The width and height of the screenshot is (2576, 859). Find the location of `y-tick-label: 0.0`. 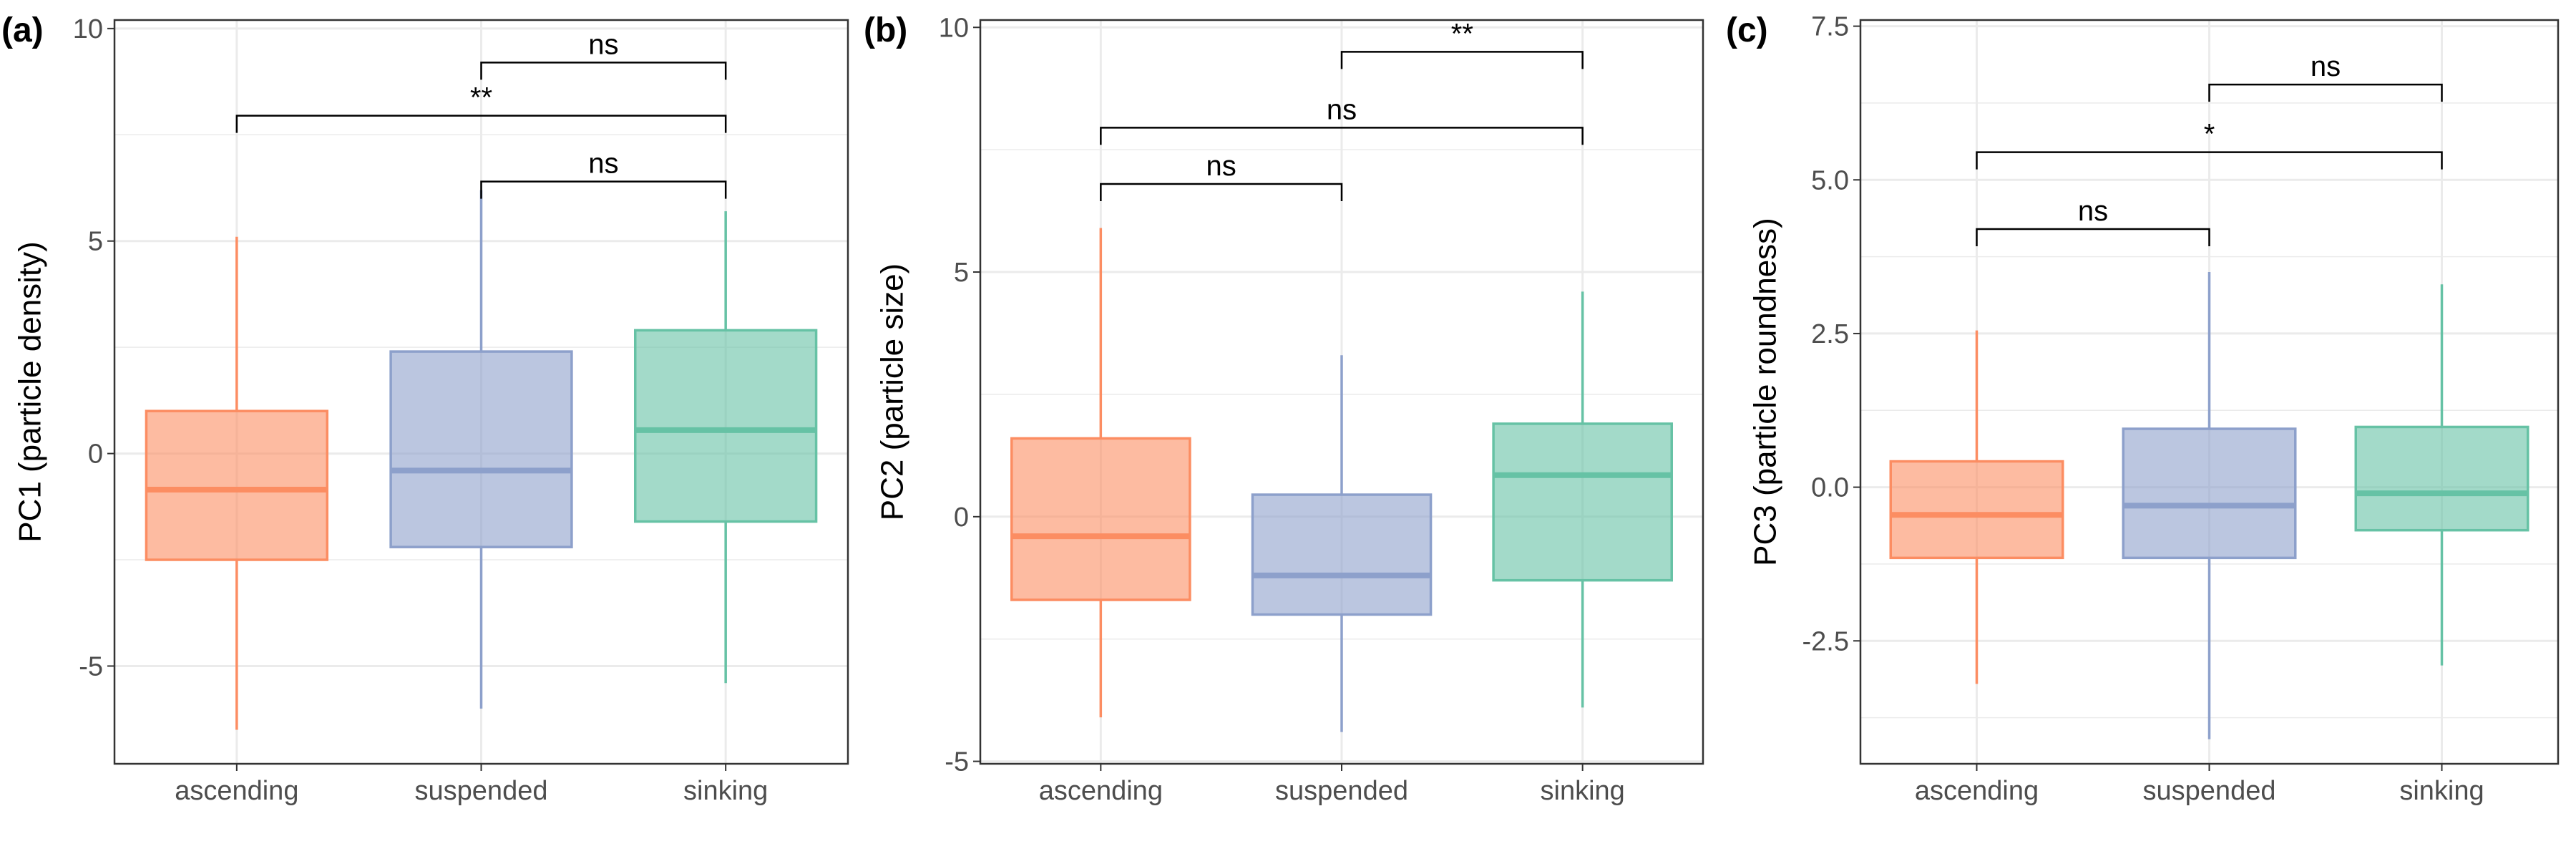

y-tick-label: 0.0 is located at coordinates (1830, 488).